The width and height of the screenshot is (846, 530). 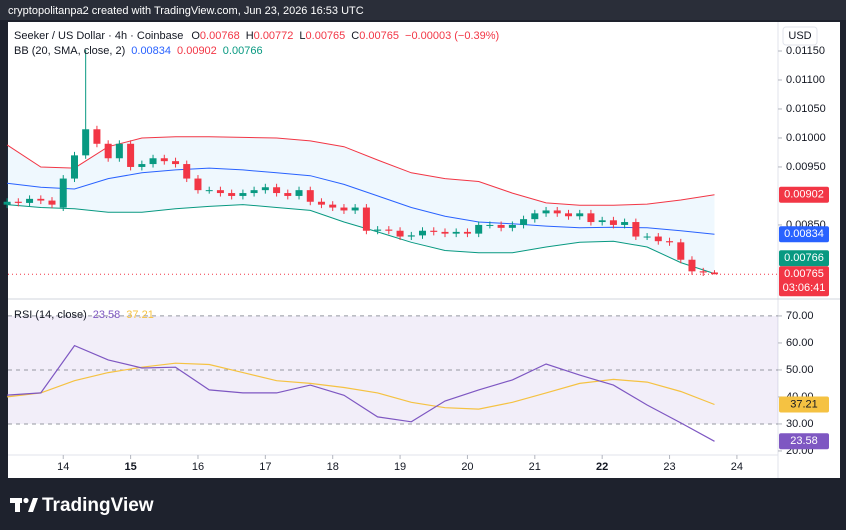 I want to click on price-badge-label: 0.00834, so click(x=804, y=234).